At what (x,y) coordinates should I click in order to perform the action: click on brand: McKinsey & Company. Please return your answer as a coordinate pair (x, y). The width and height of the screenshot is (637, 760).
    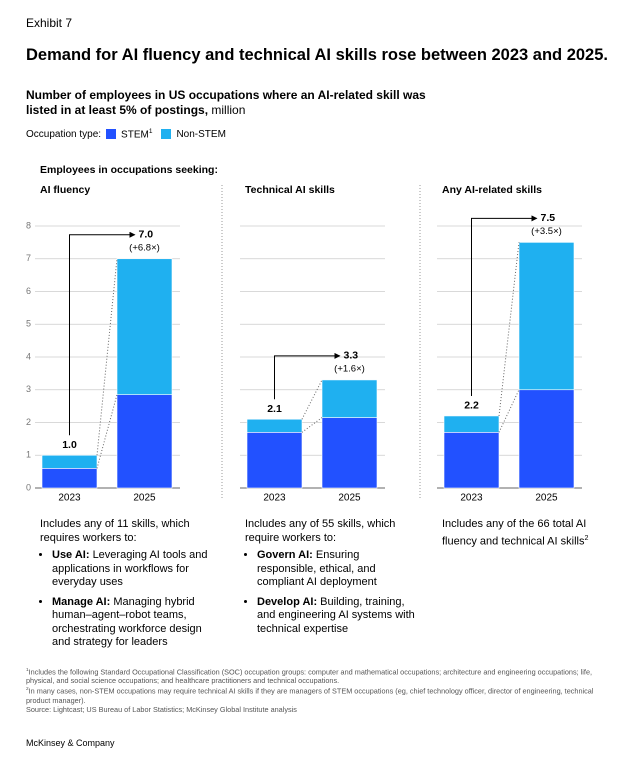
    Looking at the image, I should click on (70, 743).